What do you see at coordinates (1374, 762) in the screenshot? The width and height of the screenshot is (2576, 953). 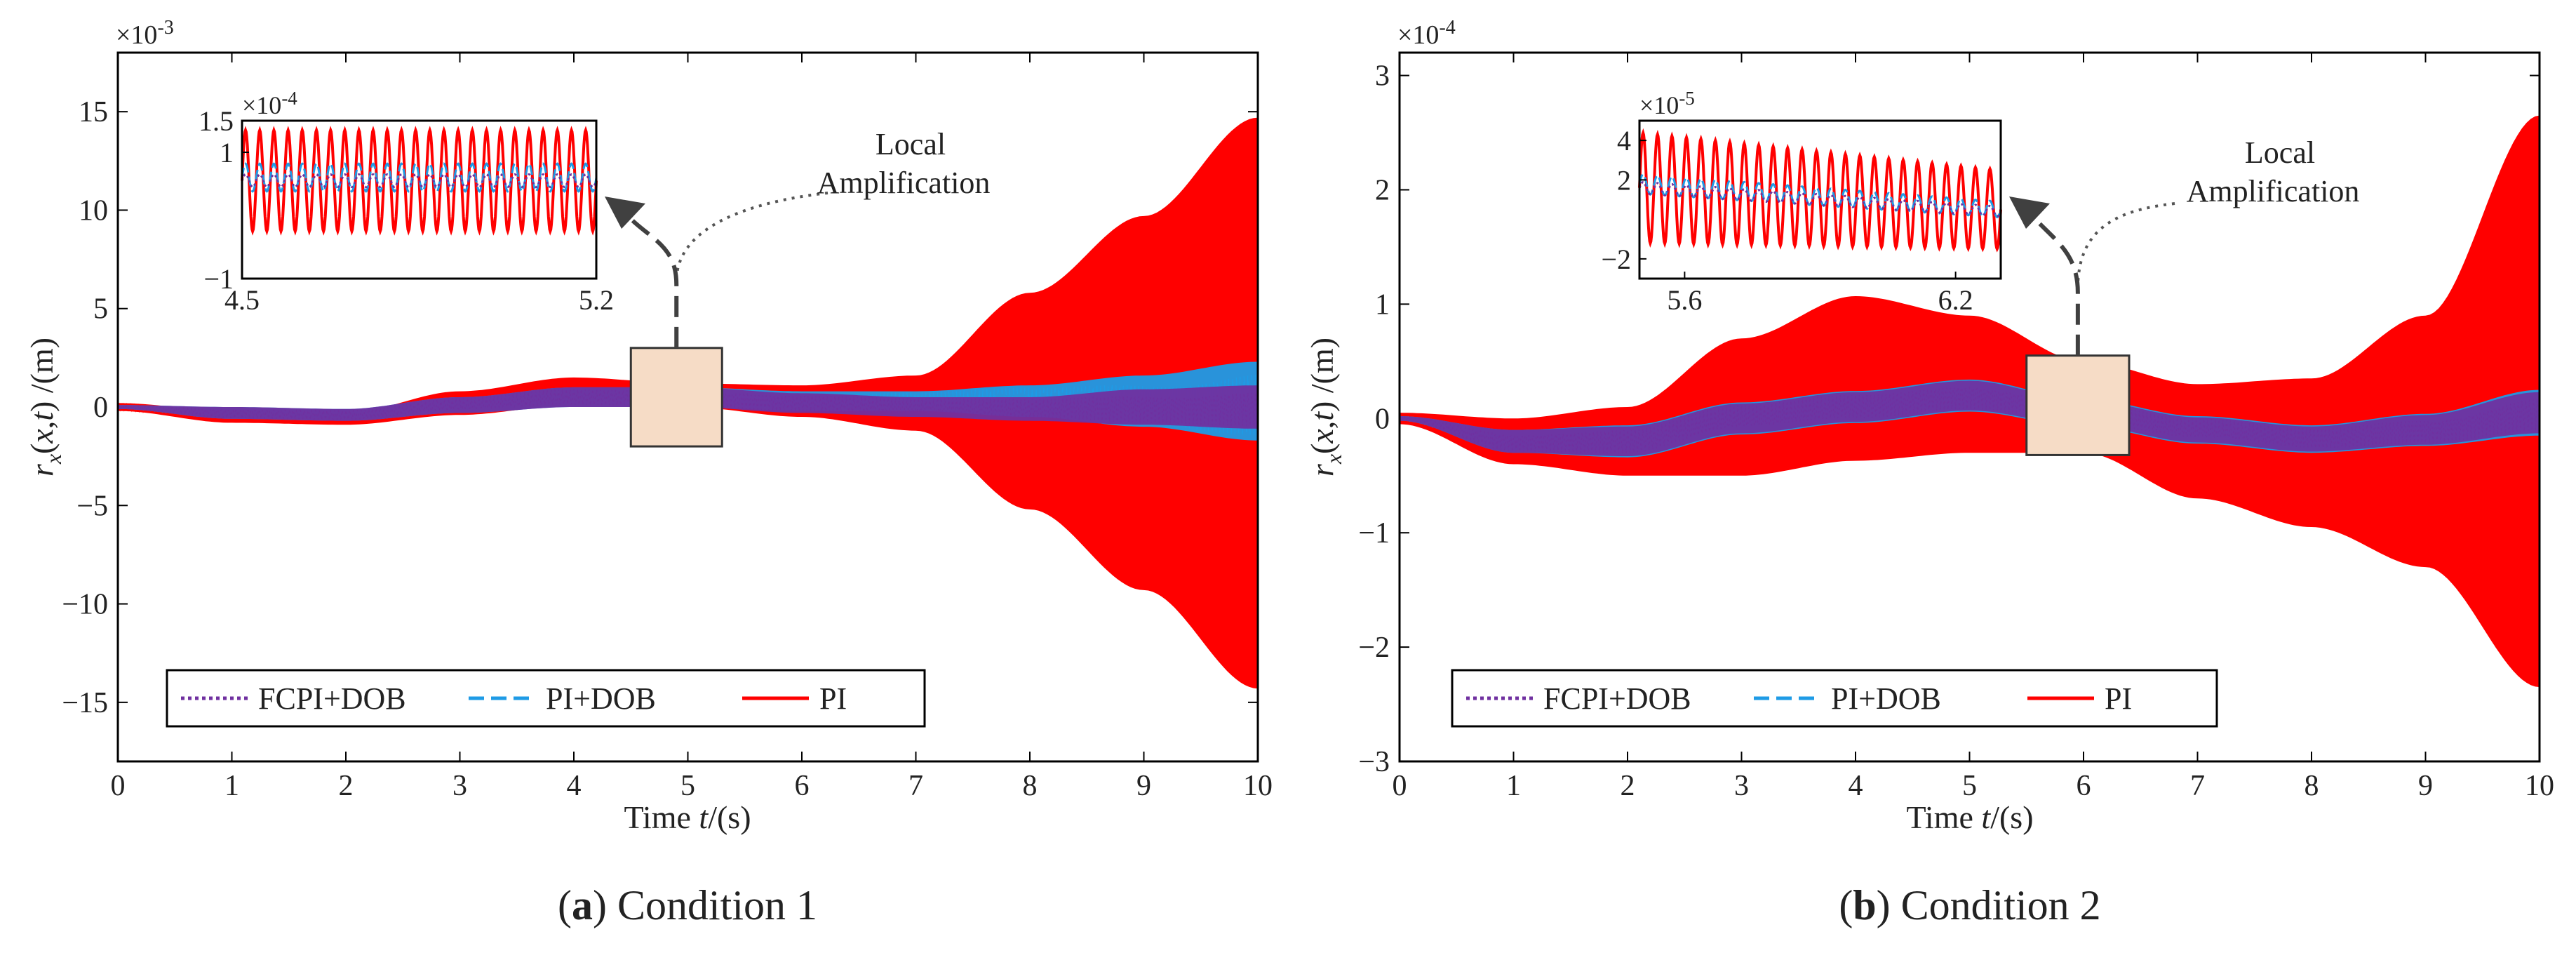 I see `y-tick-label: −3` at bounding box center [1374, 762].